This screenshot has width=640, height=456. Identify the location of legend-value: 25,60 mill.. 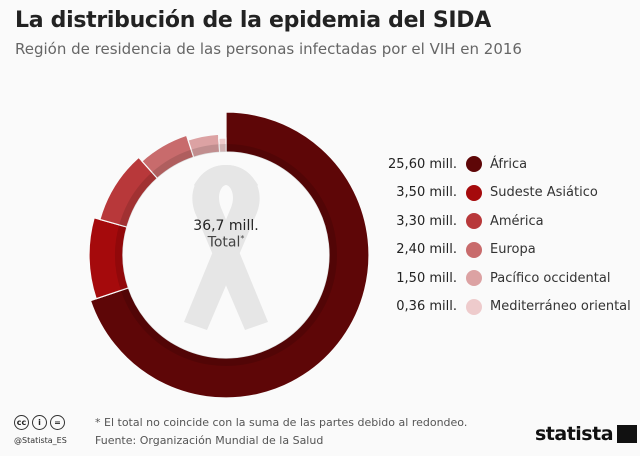
(422, 164).